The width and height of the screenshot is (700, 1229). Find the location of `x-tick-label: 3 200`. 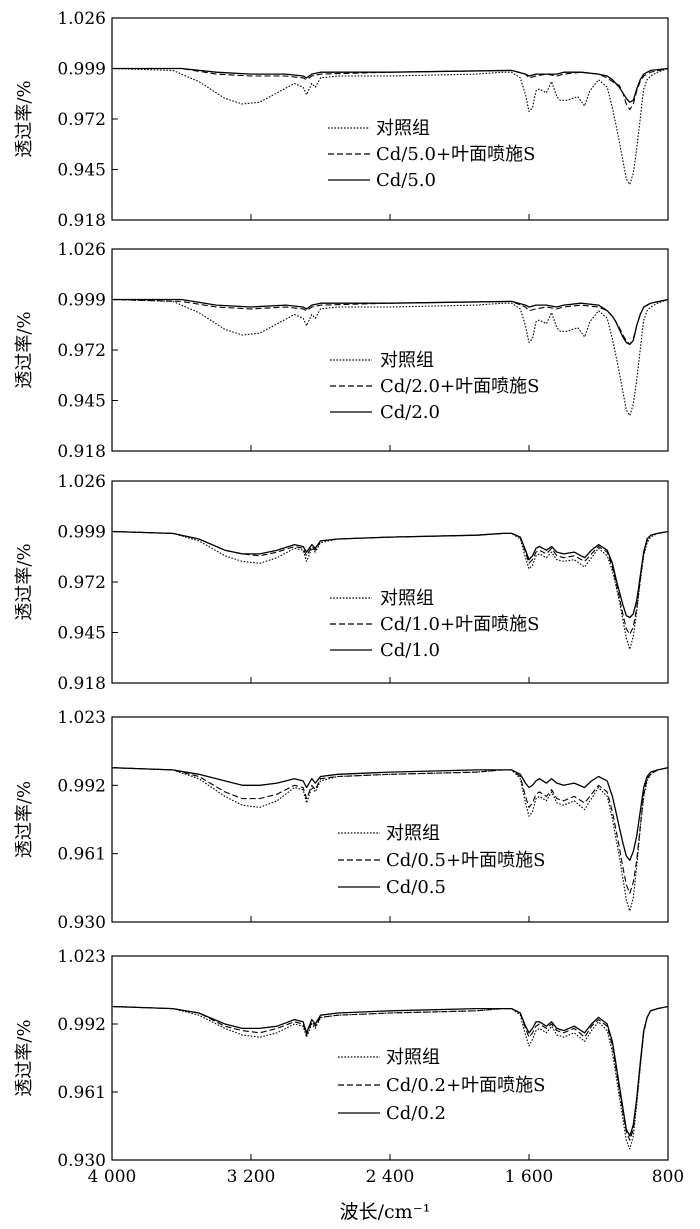

x-tick-label: 3 200 is located at coordinates (251, 1177).